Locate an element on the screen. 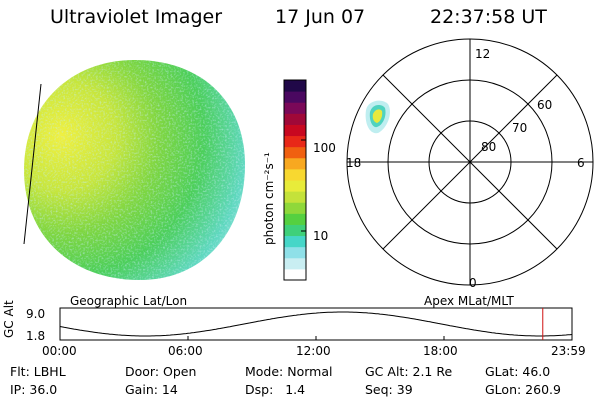 This screenshot has height=400, width=600. hour-label-18: 18 is located at coordinates (354, 163).